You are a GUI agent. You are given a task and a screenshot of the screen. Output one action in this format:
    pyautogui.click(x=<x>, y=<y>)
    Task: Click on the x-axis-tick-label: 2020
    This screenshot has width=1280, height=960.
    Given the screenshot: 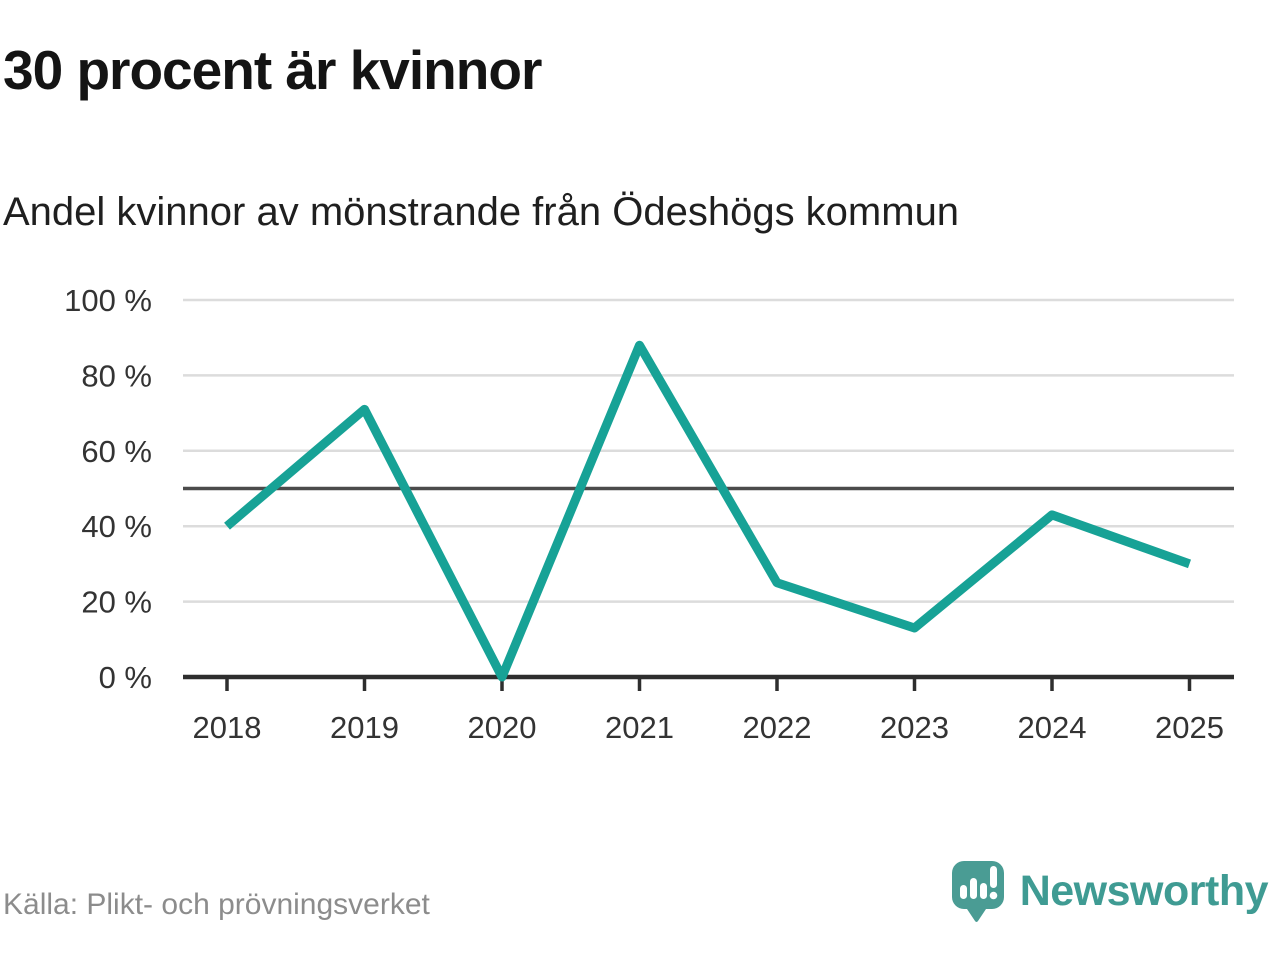 What is the action you would take?
    pyautogui.click(x=502, y=727)
    